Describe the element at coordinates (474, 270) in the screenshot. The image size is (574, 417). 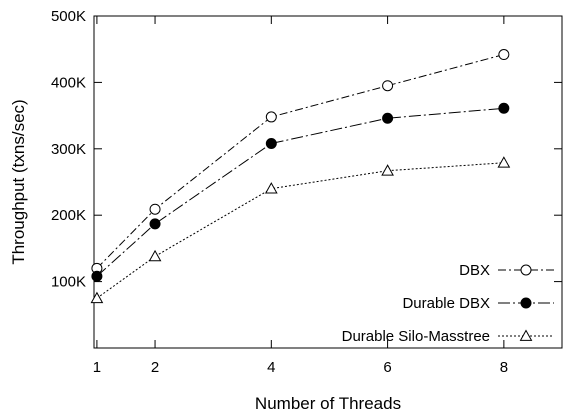
I see `legend-label: DBX` at that location.